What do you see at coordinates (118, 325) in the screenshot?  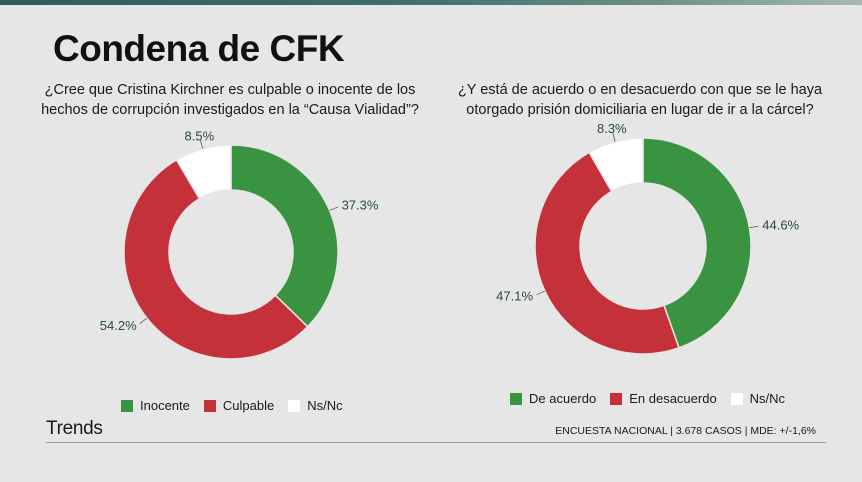 I see `chart-1-value-label: 54.2%` at bounding box center [118, 325].